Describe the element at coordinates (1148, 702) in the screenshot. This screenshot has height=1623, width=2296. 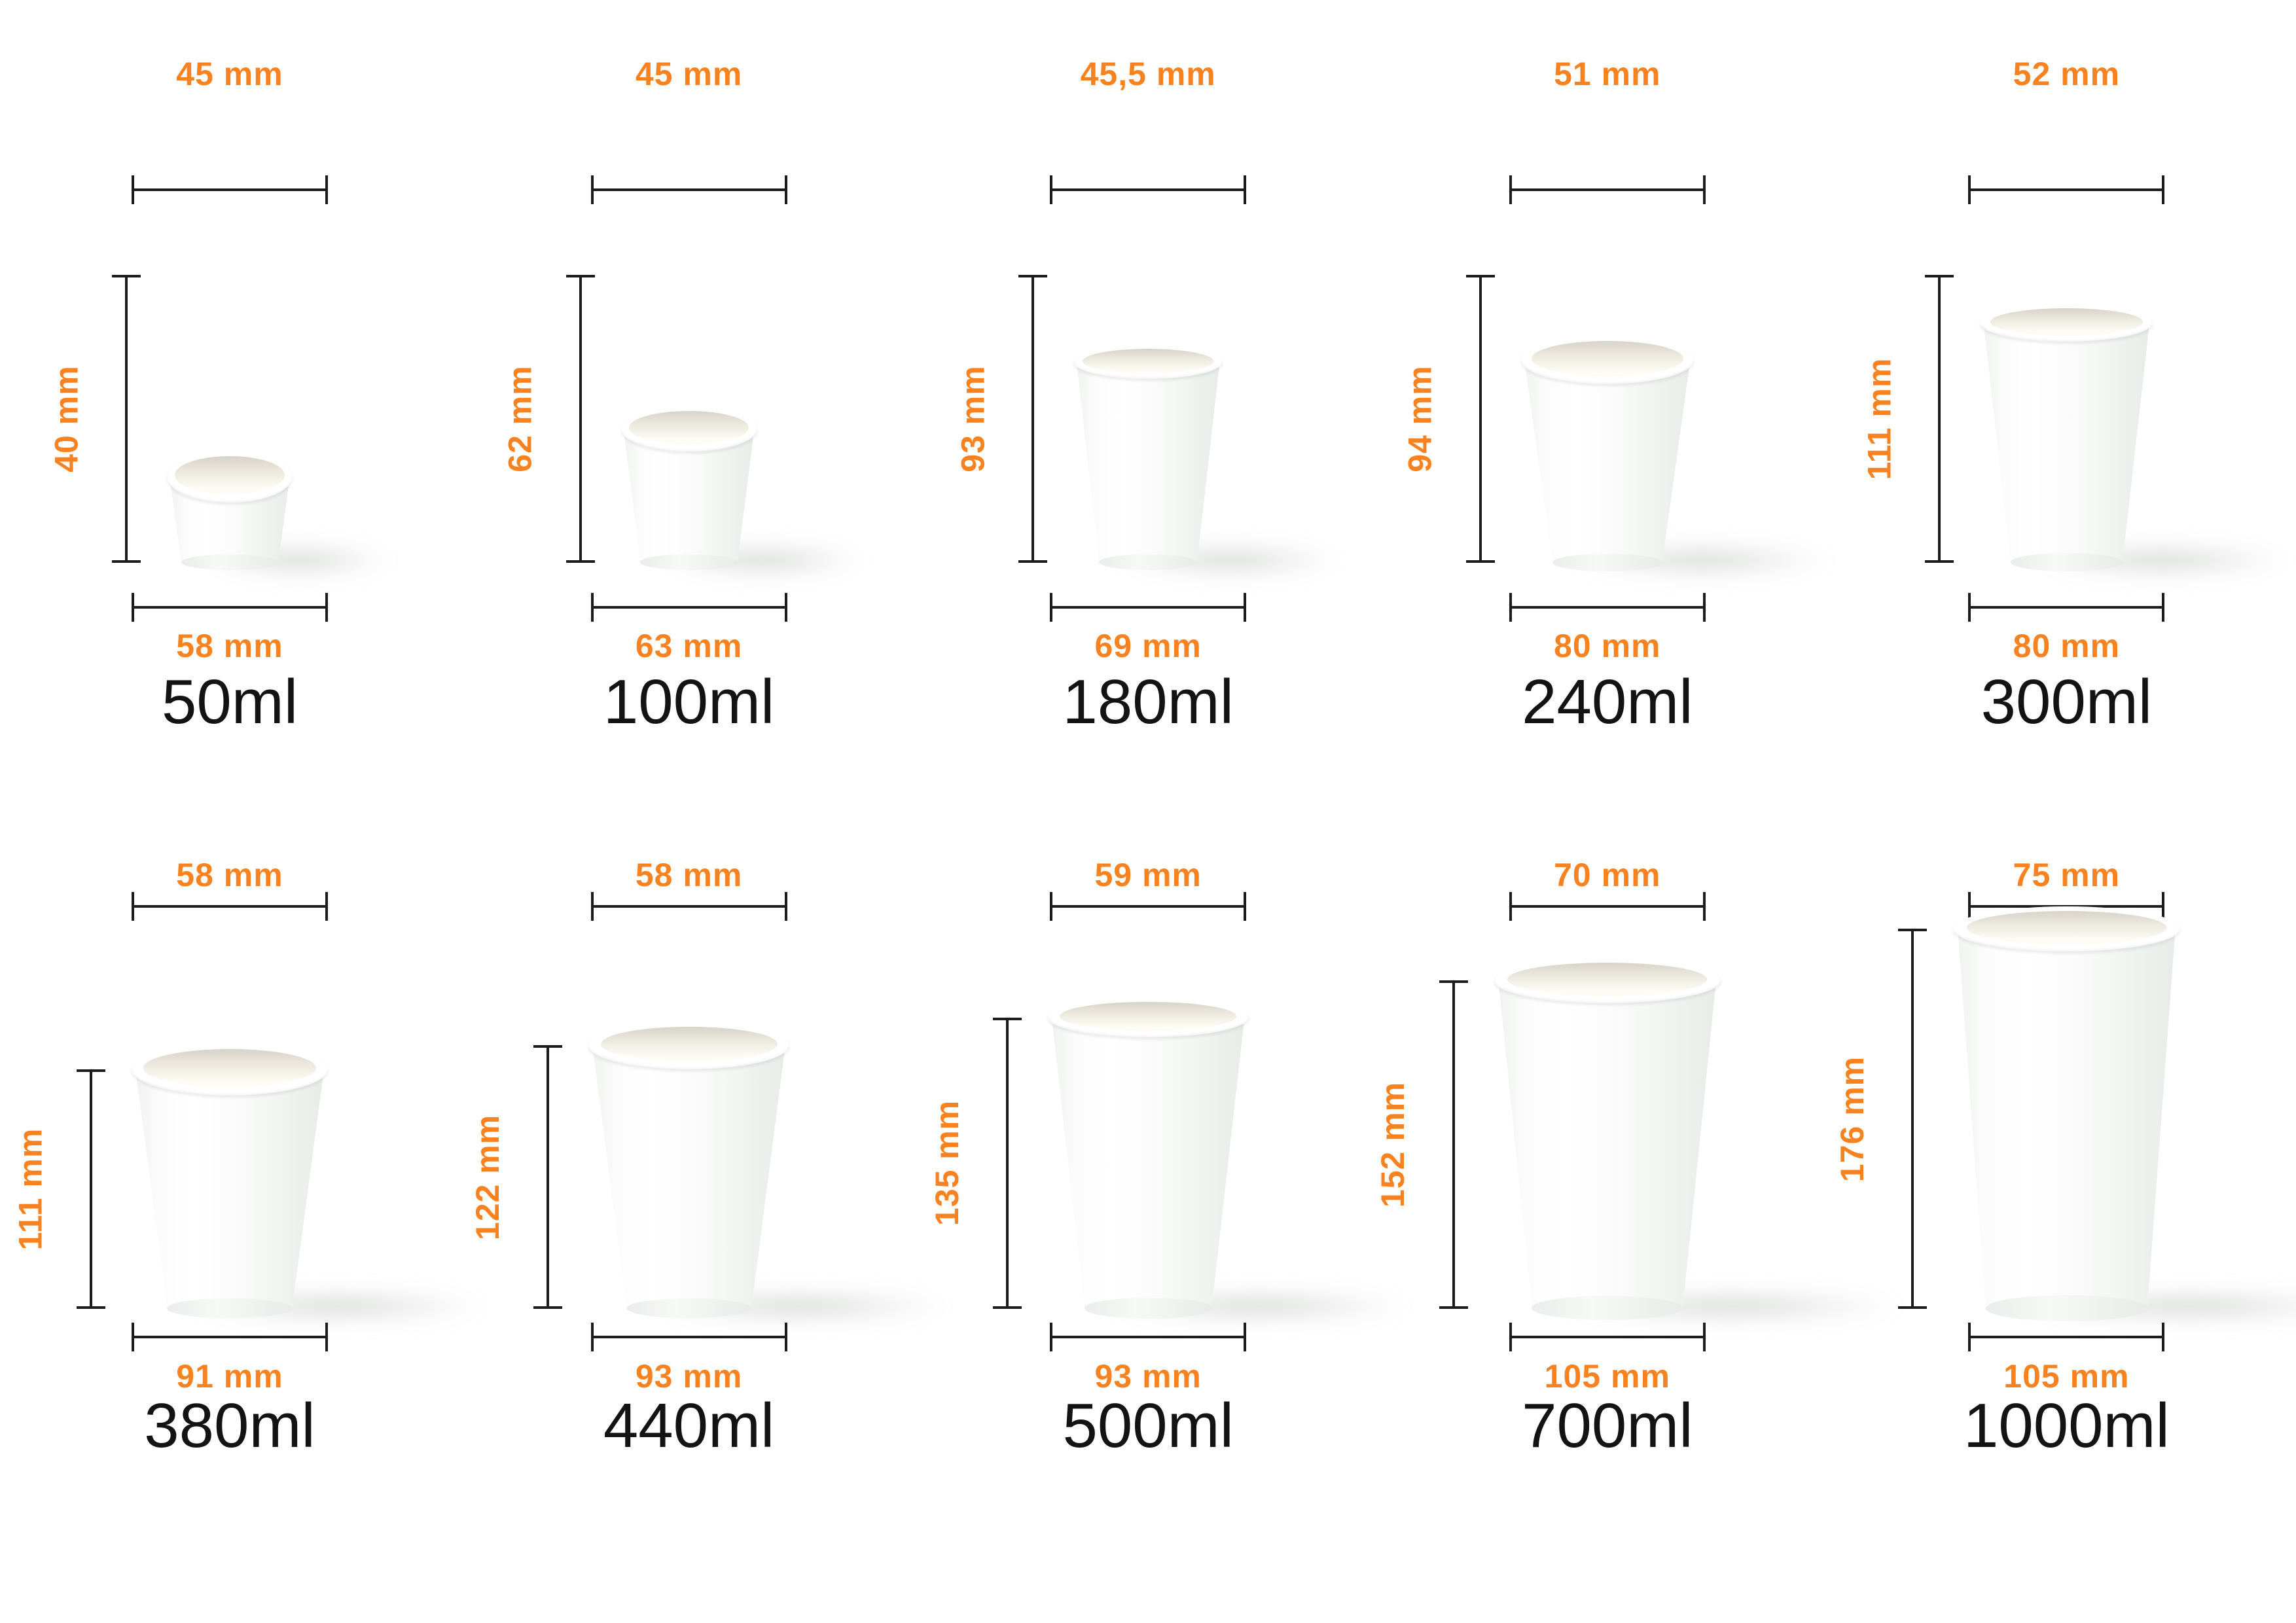
I see `volume-label: 180ml` at that location.